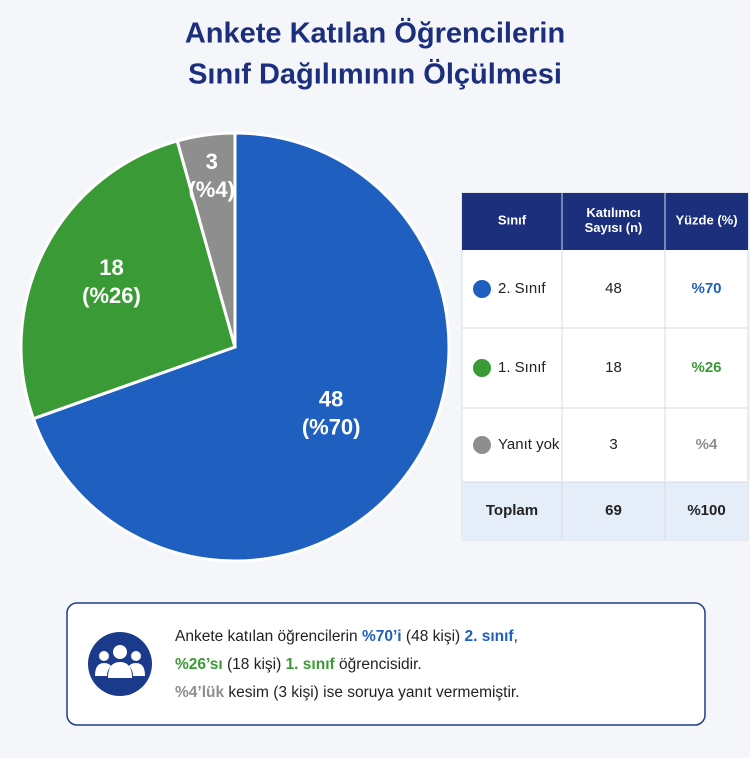 Image resolution: width=750 pixels, height=758 pixels. Describe the element at coordinates (707, 444) in the screenshot. I see `table-cell: %4` at that location.